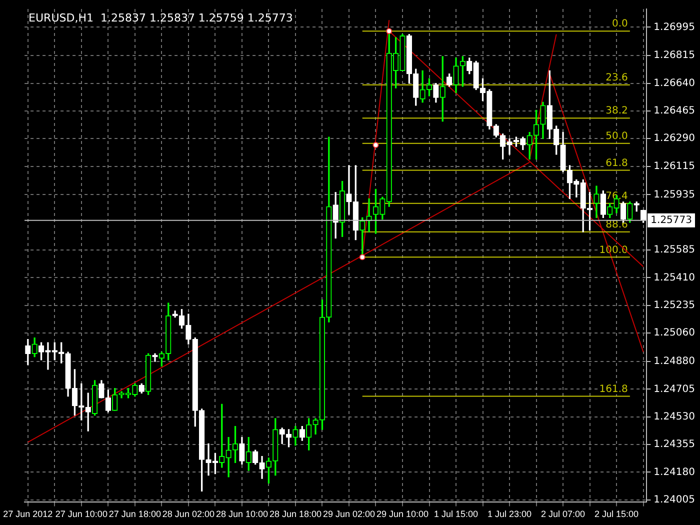  Describe the element at coordinates (81, 514) in the screenshot. I see `x-tick-label: 27 Jun 10:00` at that location.